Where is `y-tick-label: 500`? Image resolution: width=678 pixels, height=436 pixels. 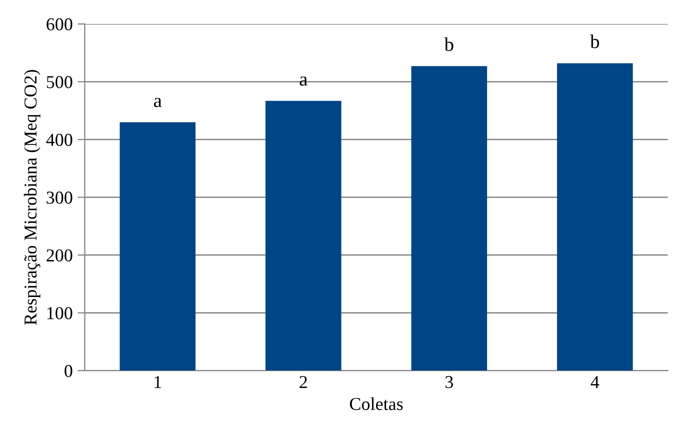
y-tick-label: 500 is located at coordinates (59, 82).